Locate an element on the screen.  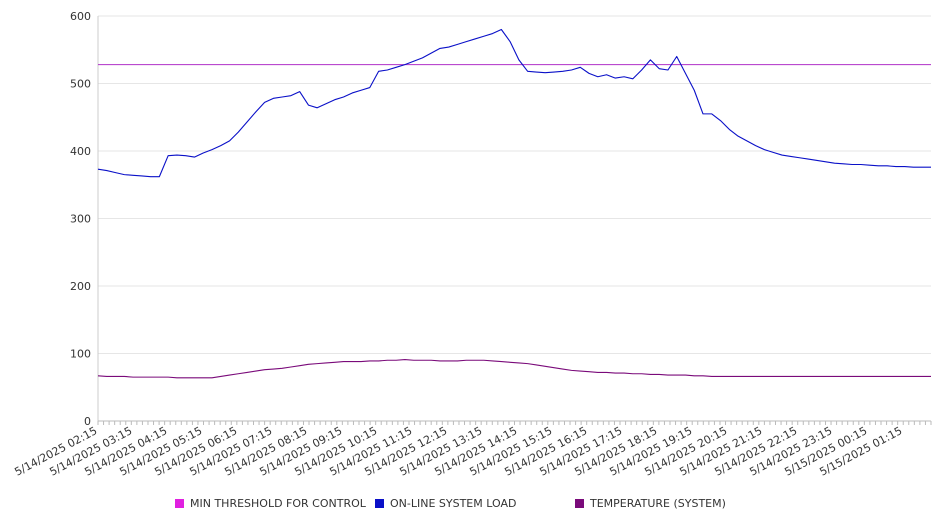
legend-item-min-threshold: MIN THRESHOLD FOR CONTROL is located at coordinates (270, 503).